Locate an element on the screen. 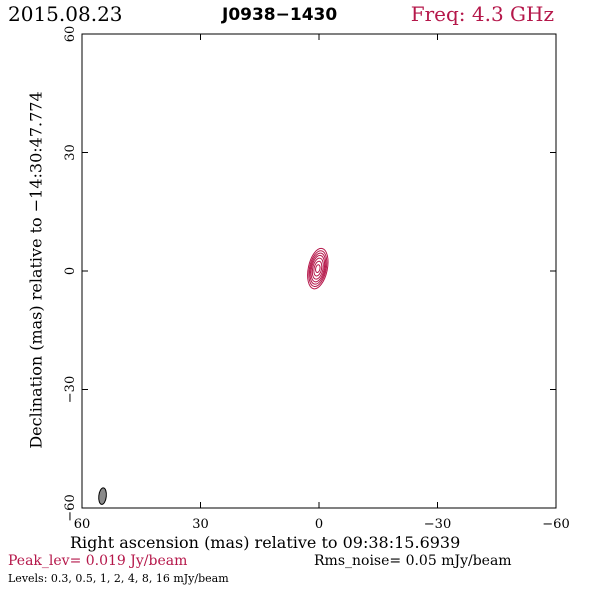 This screenshot has width=590, height=590. x-tick-label: 0 is located at coordinates (319, 524).